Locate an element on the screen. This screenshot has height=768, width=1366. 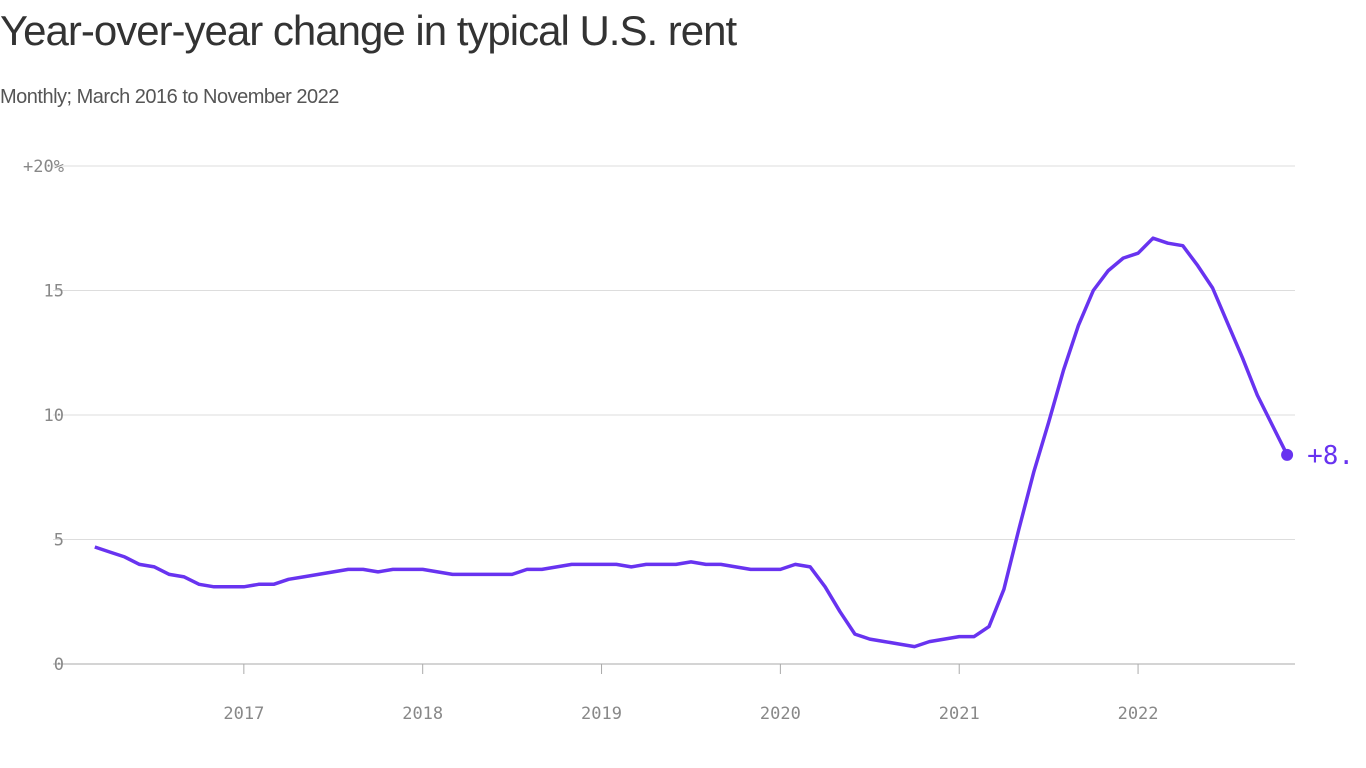
y-tick-label: 5 is located at coordinates (59, 541).